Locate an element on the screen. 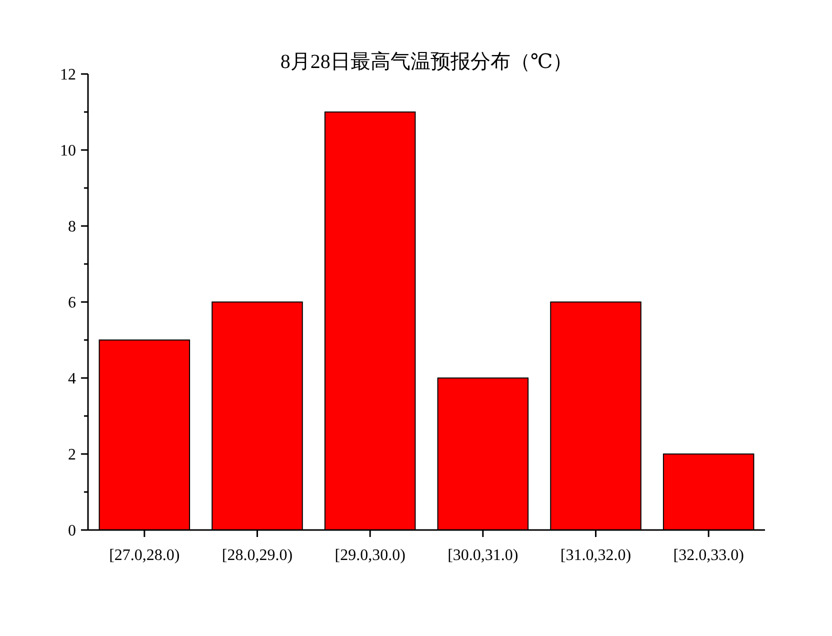 The height and width of the screenshot is (636, 832). x-tick-label: [29.0,30.0) is located at coordinates (370, 555).